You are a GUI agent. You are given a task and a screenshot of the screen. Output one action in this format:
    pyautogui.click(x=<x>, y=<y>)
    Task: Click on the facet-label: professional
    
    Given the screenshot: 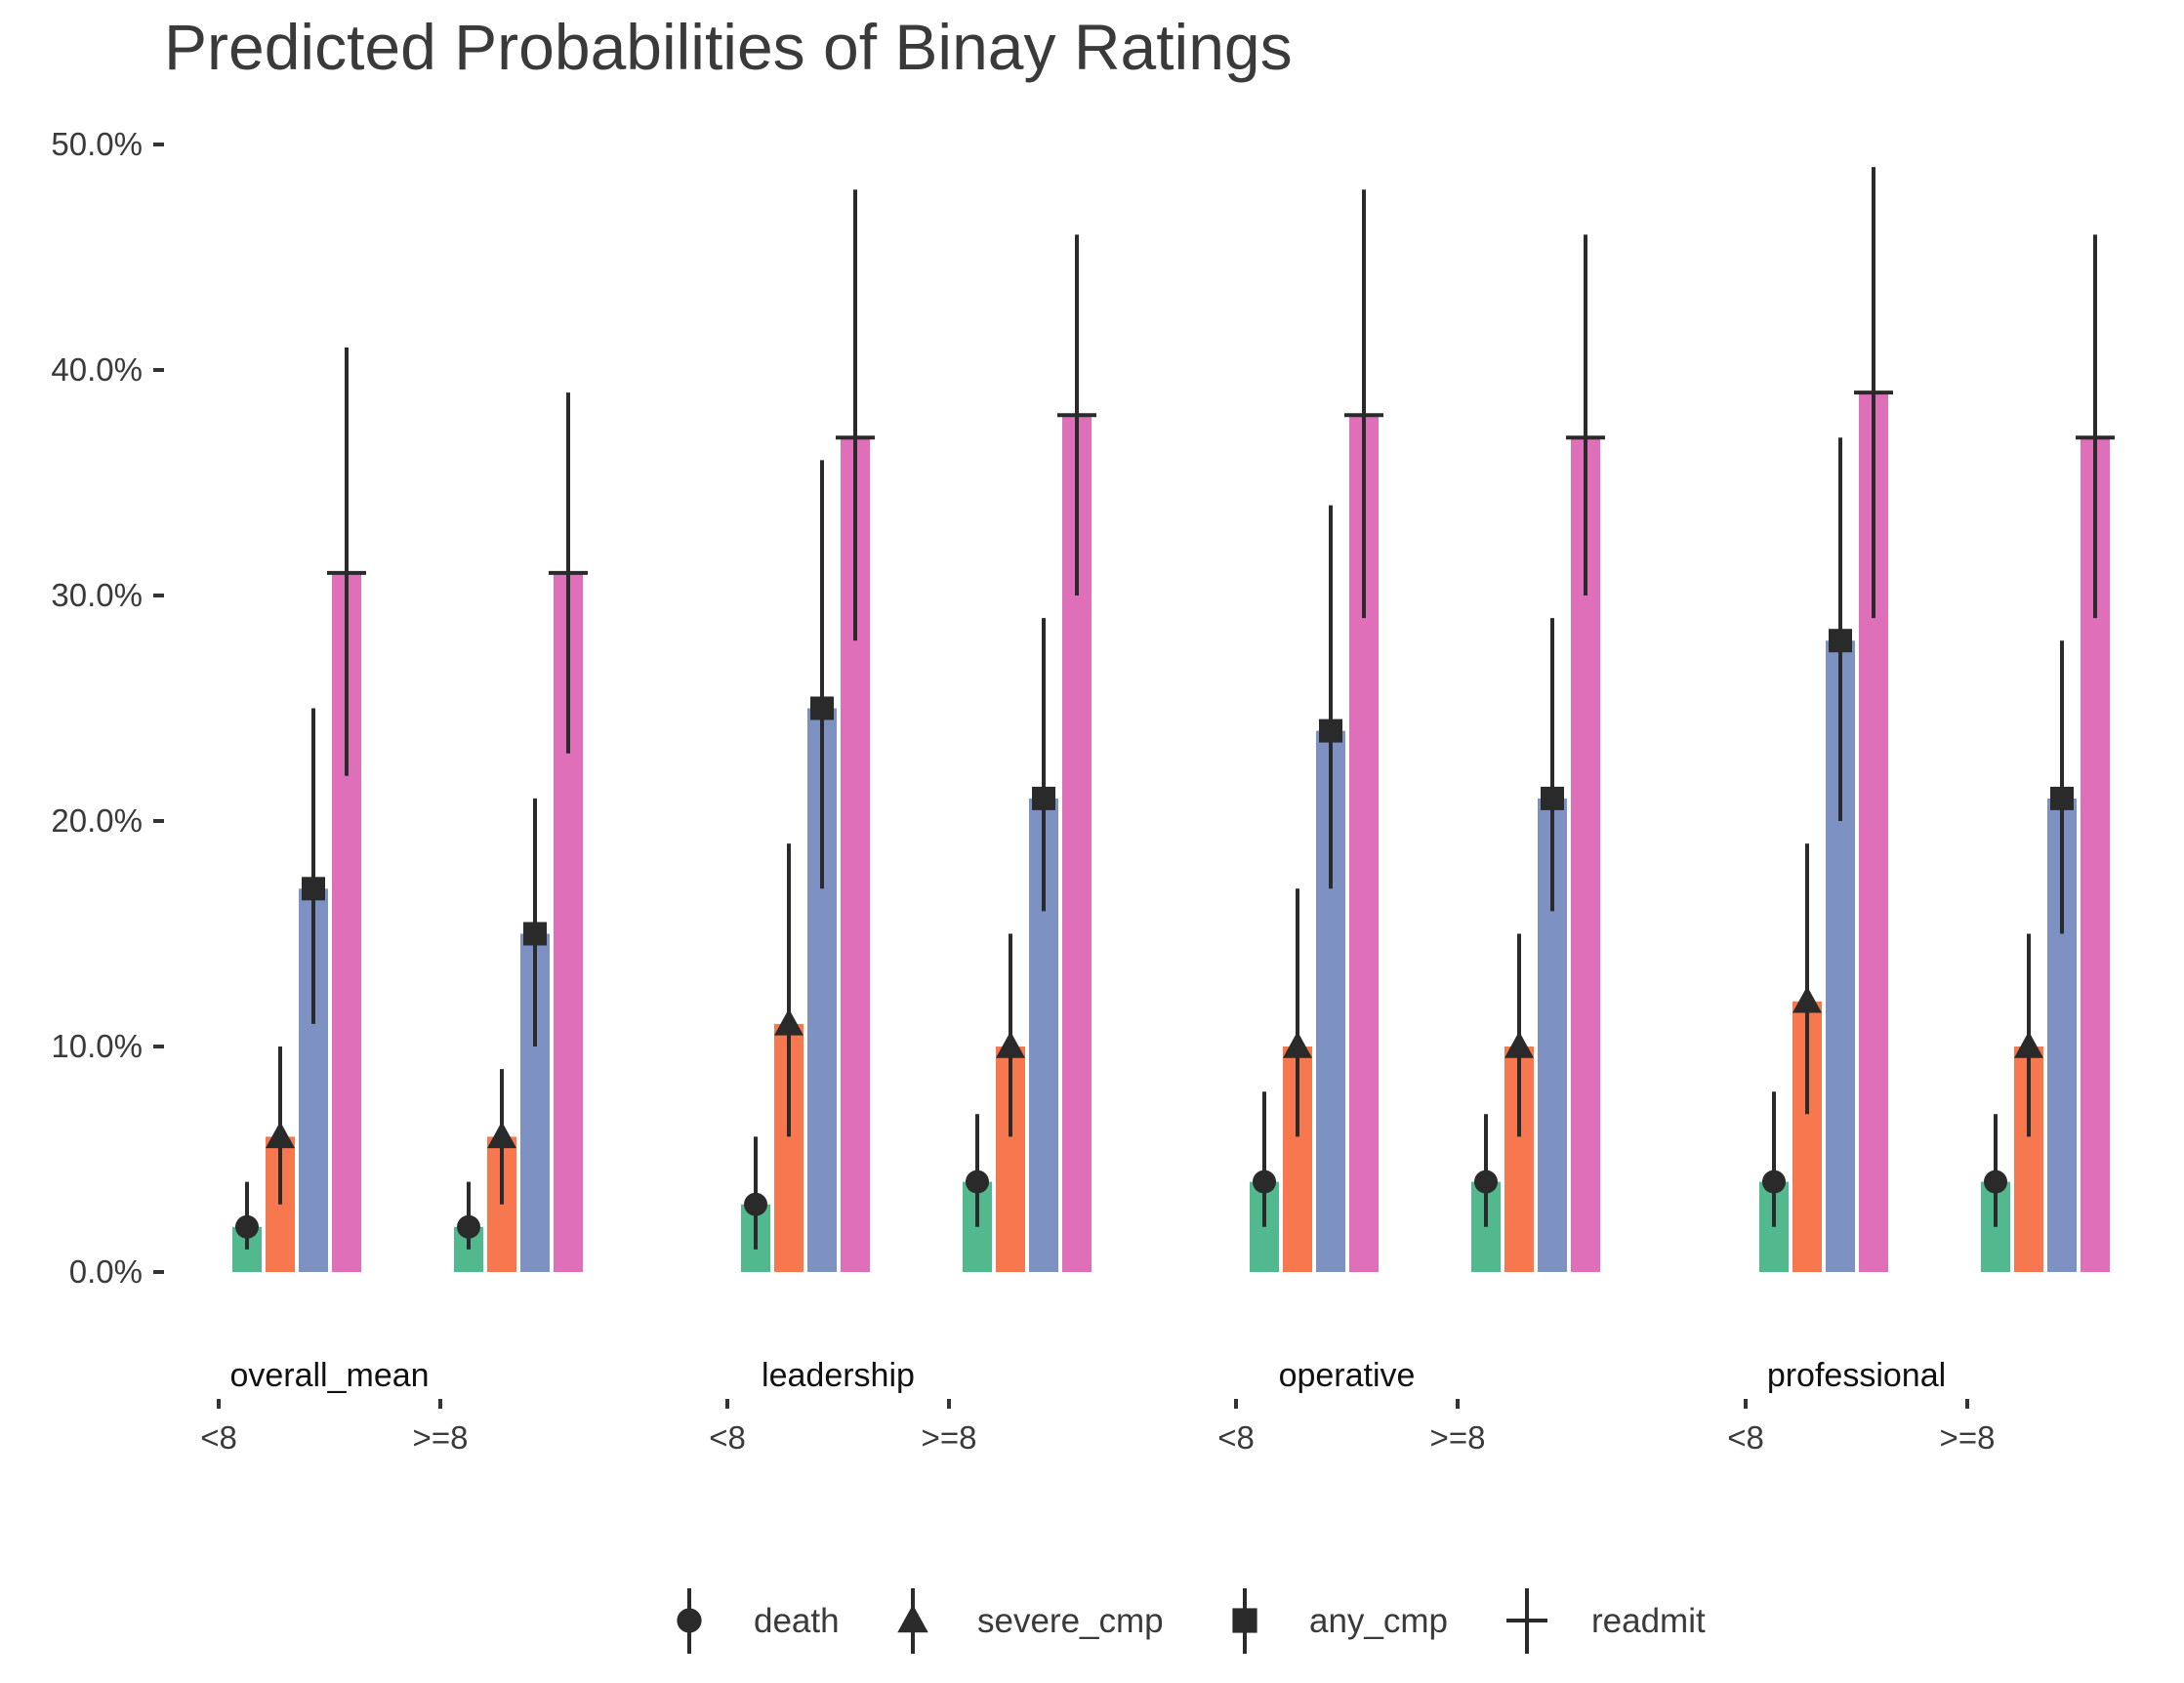 What is the action you would take?
    pyautogui.click(x=1856, y=1375)
    